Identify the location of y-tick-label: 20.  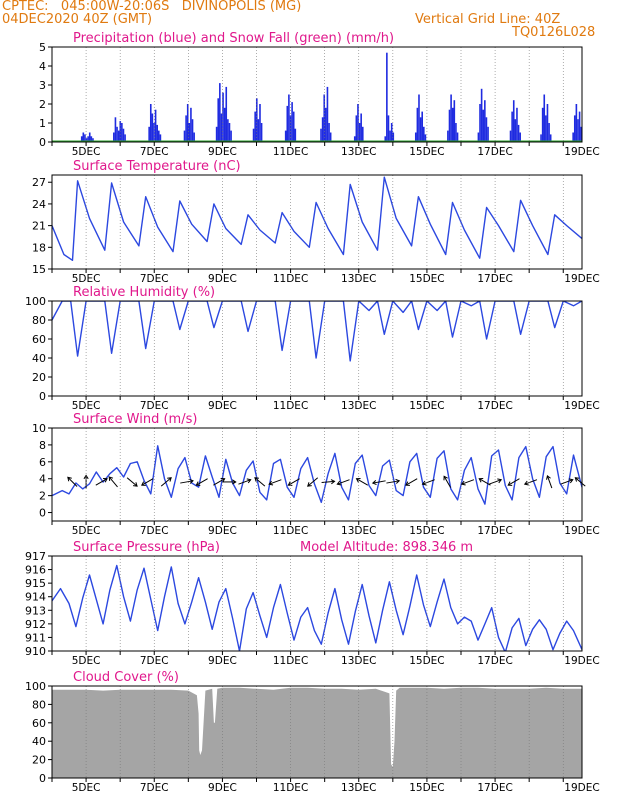
(39, 760).